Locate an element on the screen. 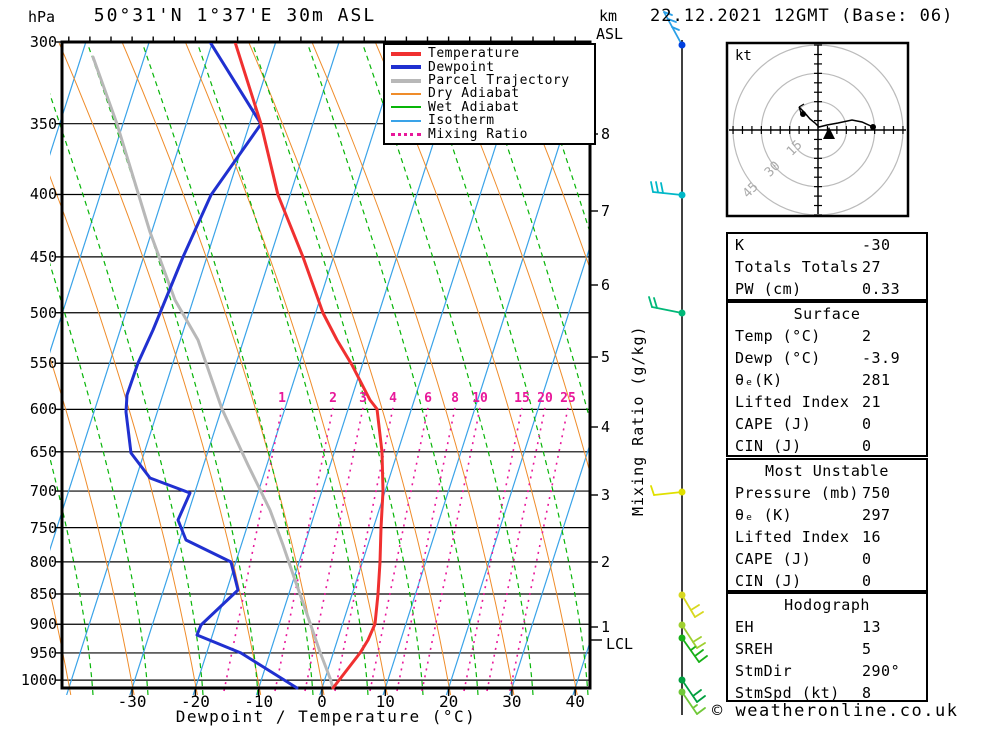 The height and width of the screenshot is (733, 1000). stats-table: Hodograph EH 13 SREH 5 StmDir 290° StmSpd (kt) 8 is located at coordinates (827, 647).